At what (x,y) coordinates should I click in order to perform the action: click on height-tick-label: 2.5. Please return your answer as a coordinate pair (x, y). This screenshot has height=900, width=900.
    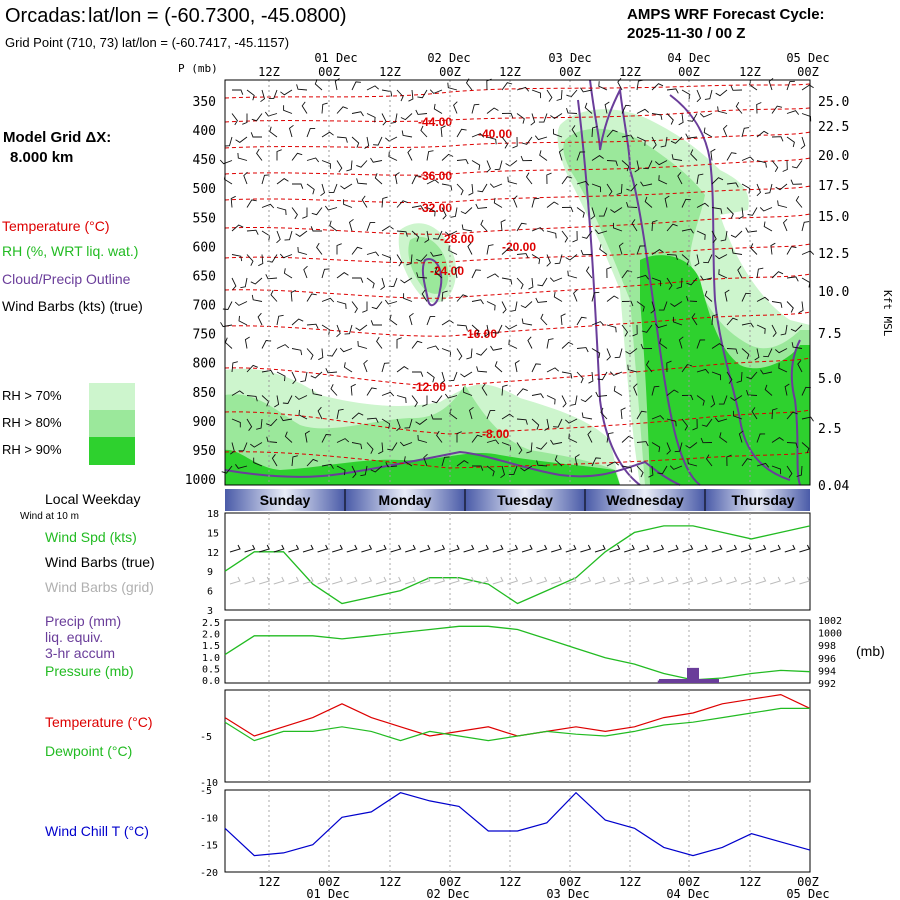
    Looking at the image, I should click on (829, 429).